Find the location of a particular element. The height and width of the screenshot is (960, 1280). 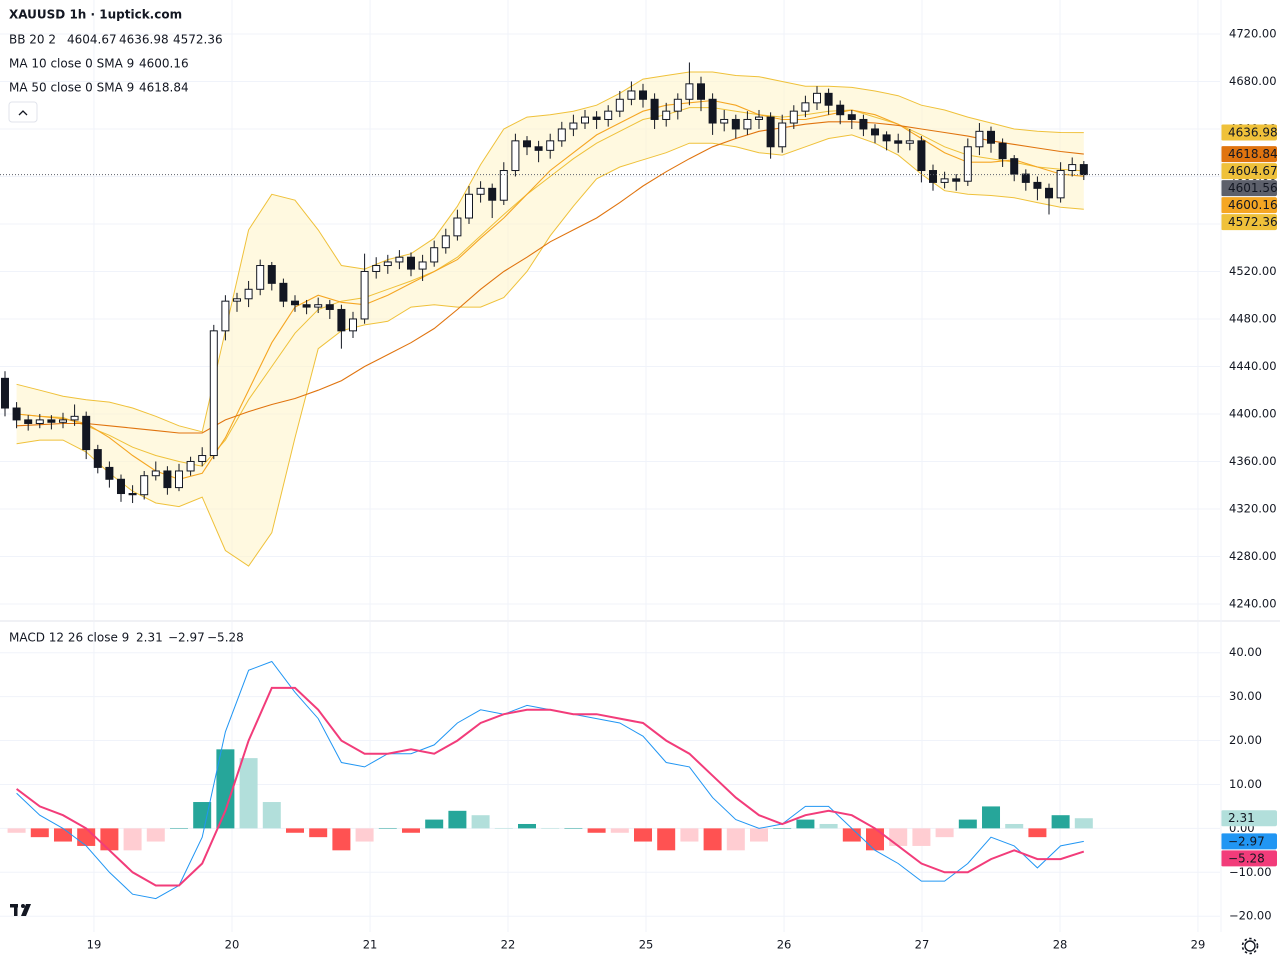

y-tick-label: 4440.00 is located at coordinates (1253, 366).